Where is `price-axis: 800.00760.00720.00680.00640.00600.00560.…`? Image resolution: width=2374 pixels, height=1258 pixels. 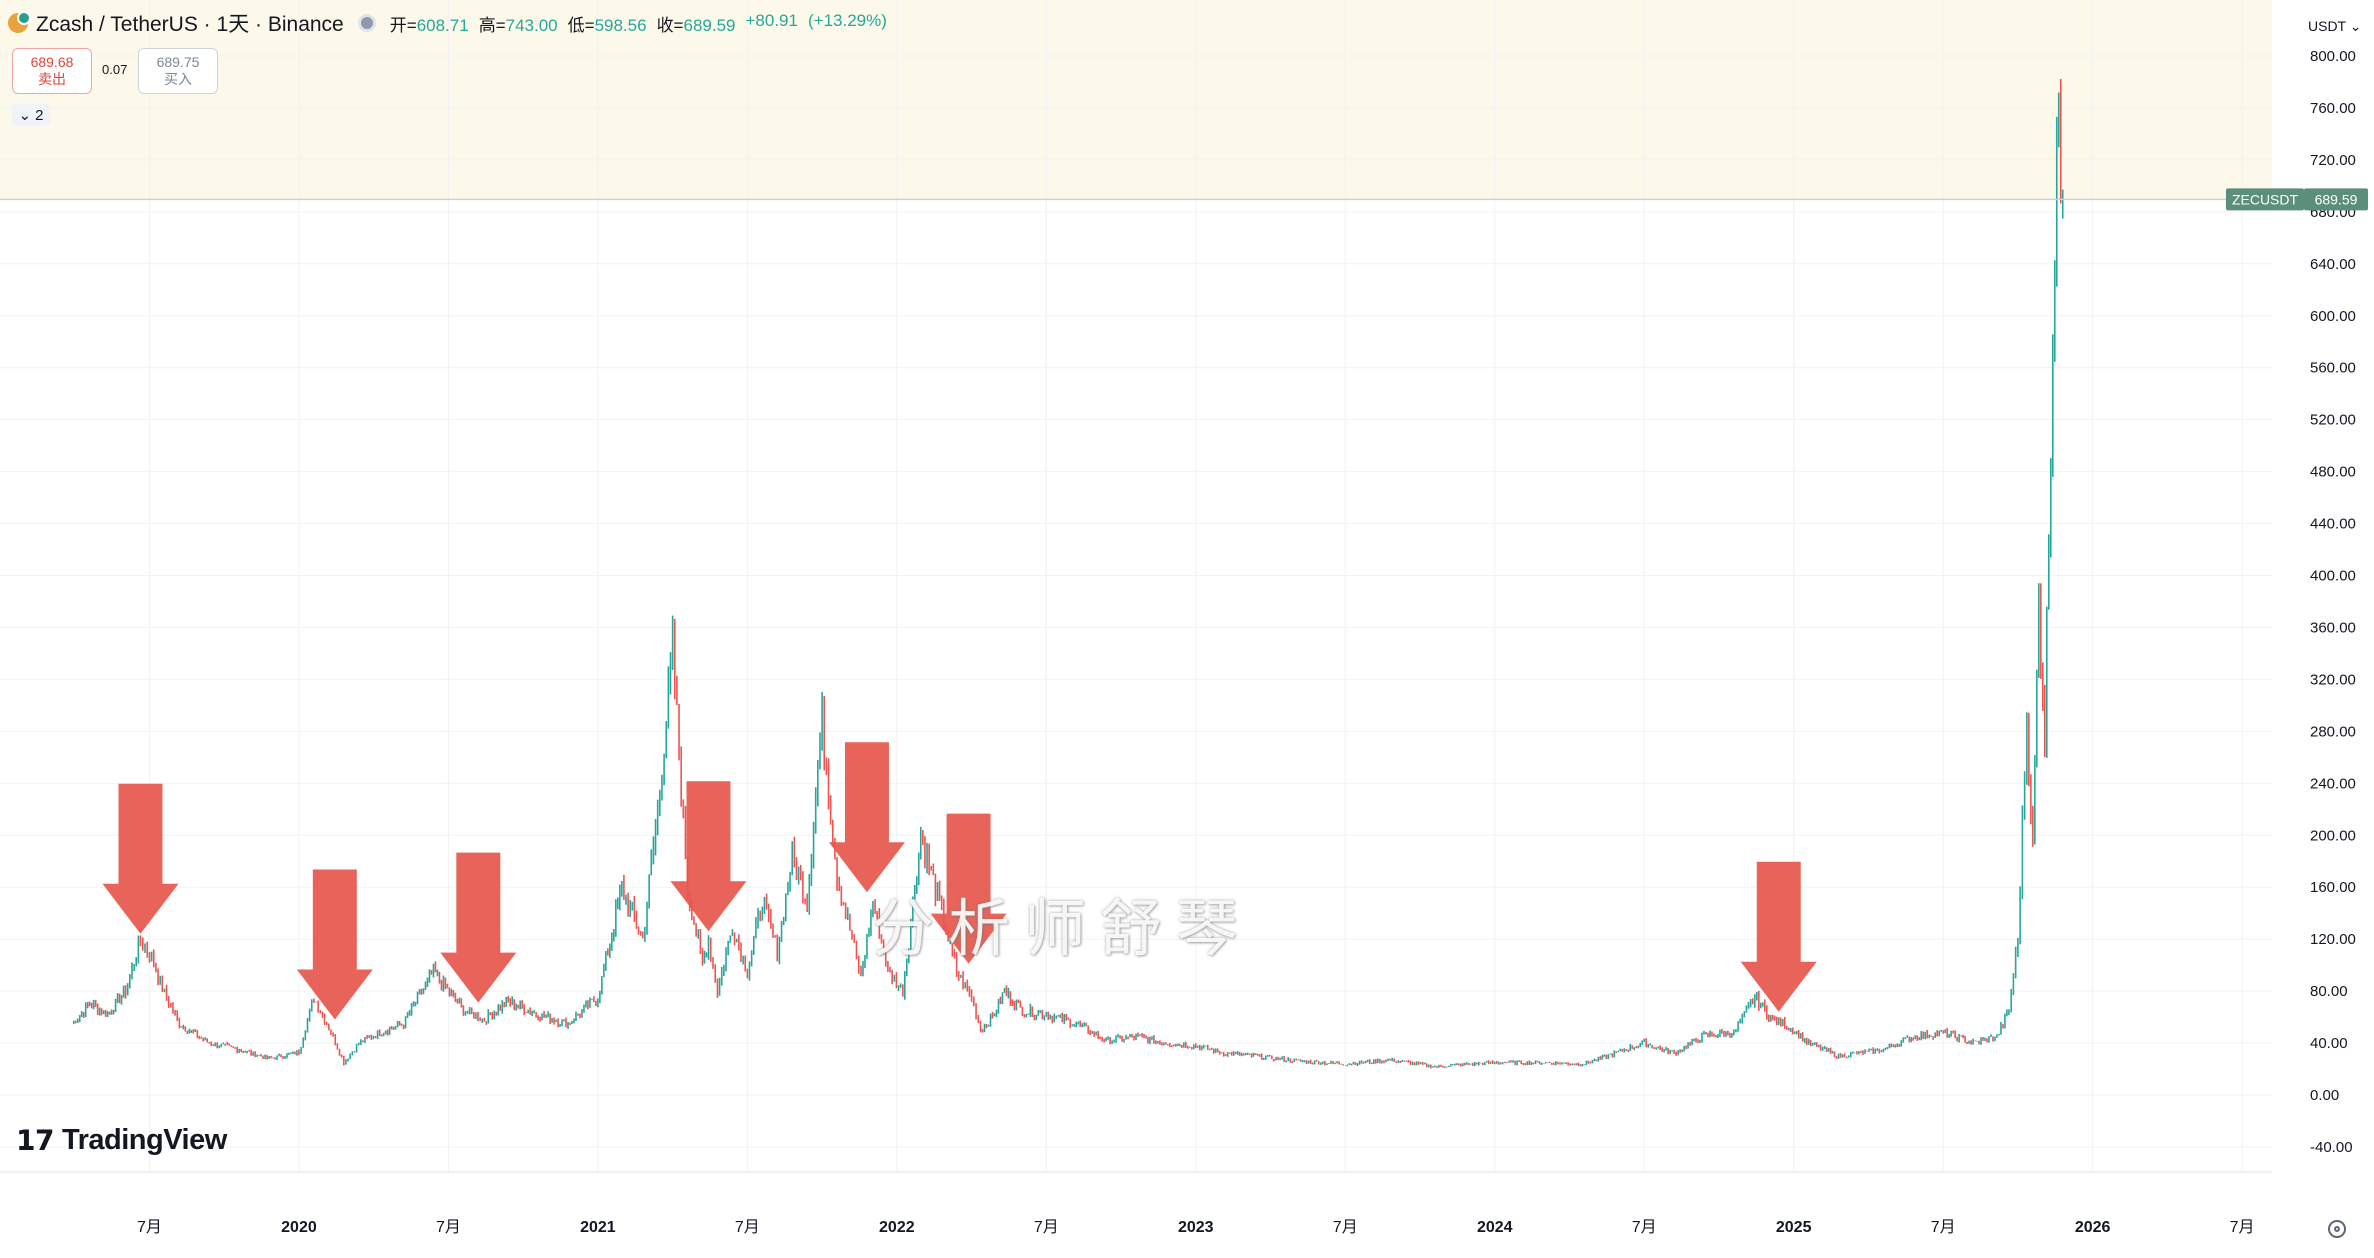
price-axis: 800.00760.00720.00680.00640.00600.00560.… is located at coordinates (2333, 602).